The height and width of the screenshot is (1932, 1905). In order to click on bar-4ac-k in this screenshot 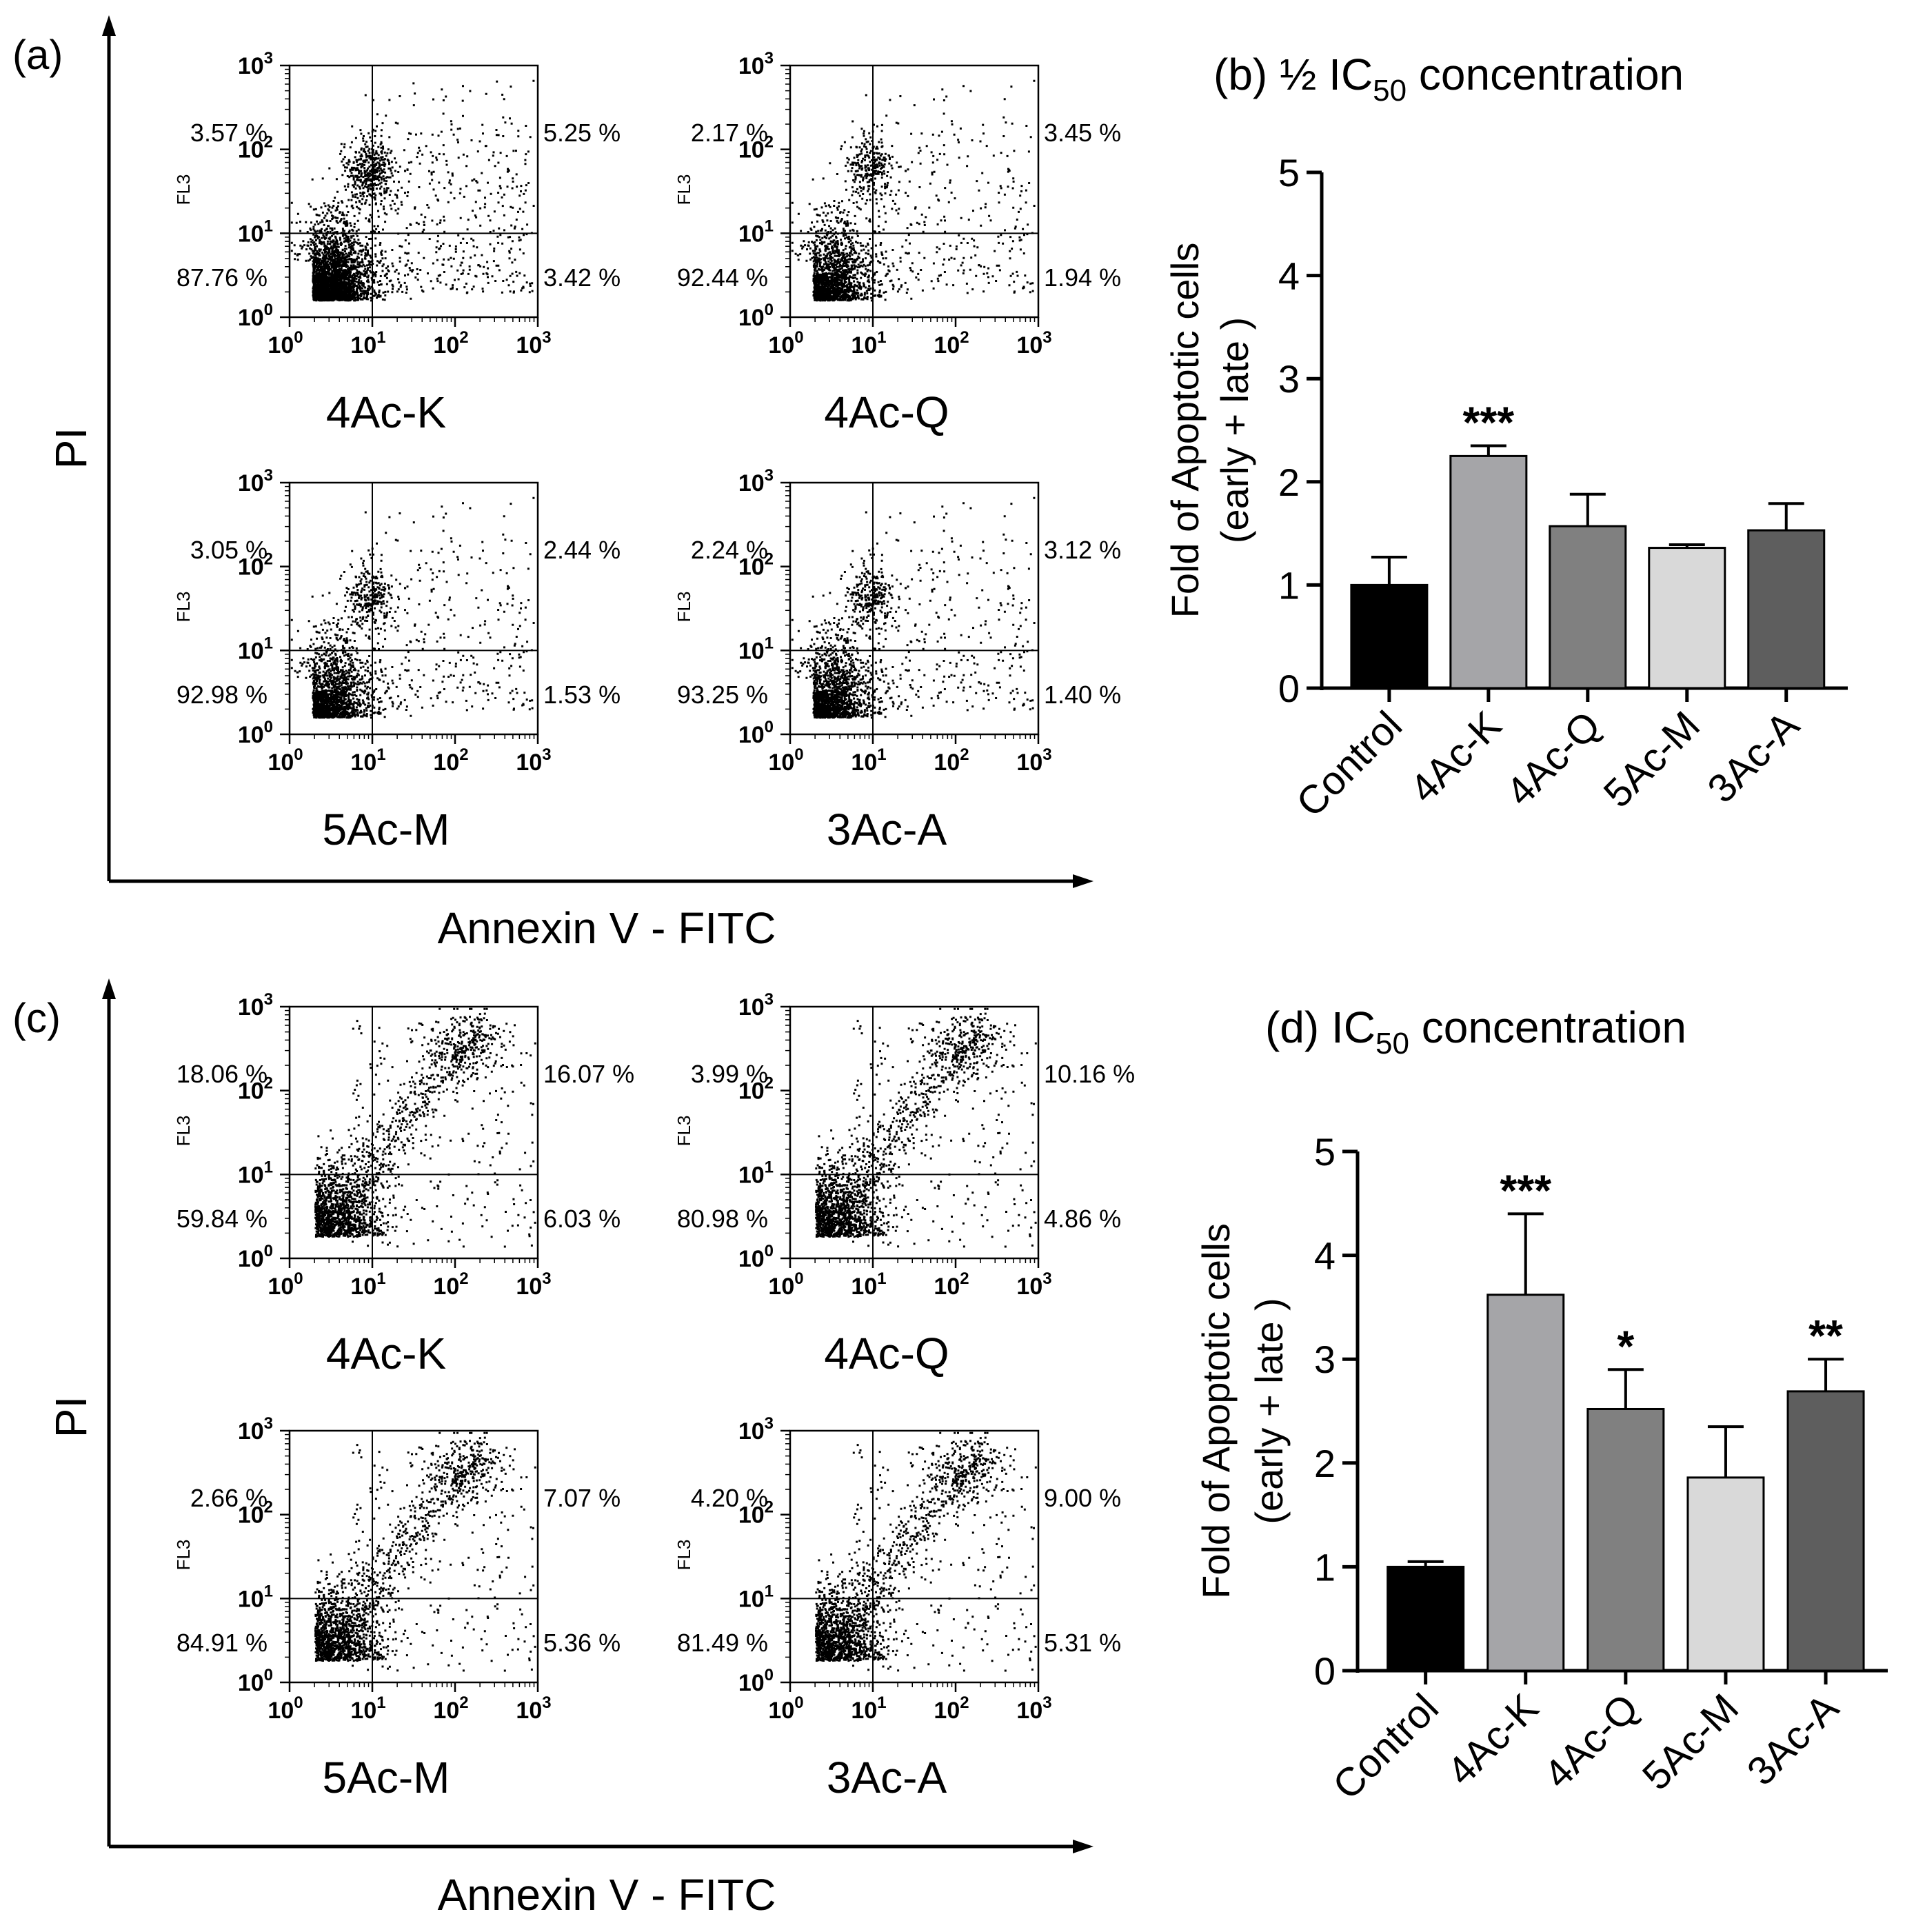, I will do `click(1525, 1483)`.